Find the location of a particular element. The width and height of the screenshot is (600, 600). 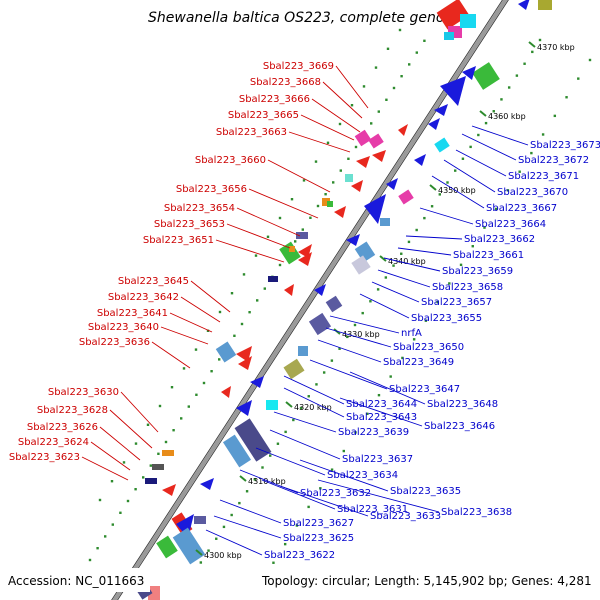

gene-label: Sbal223_3622 is located at coordinates (299, 555).